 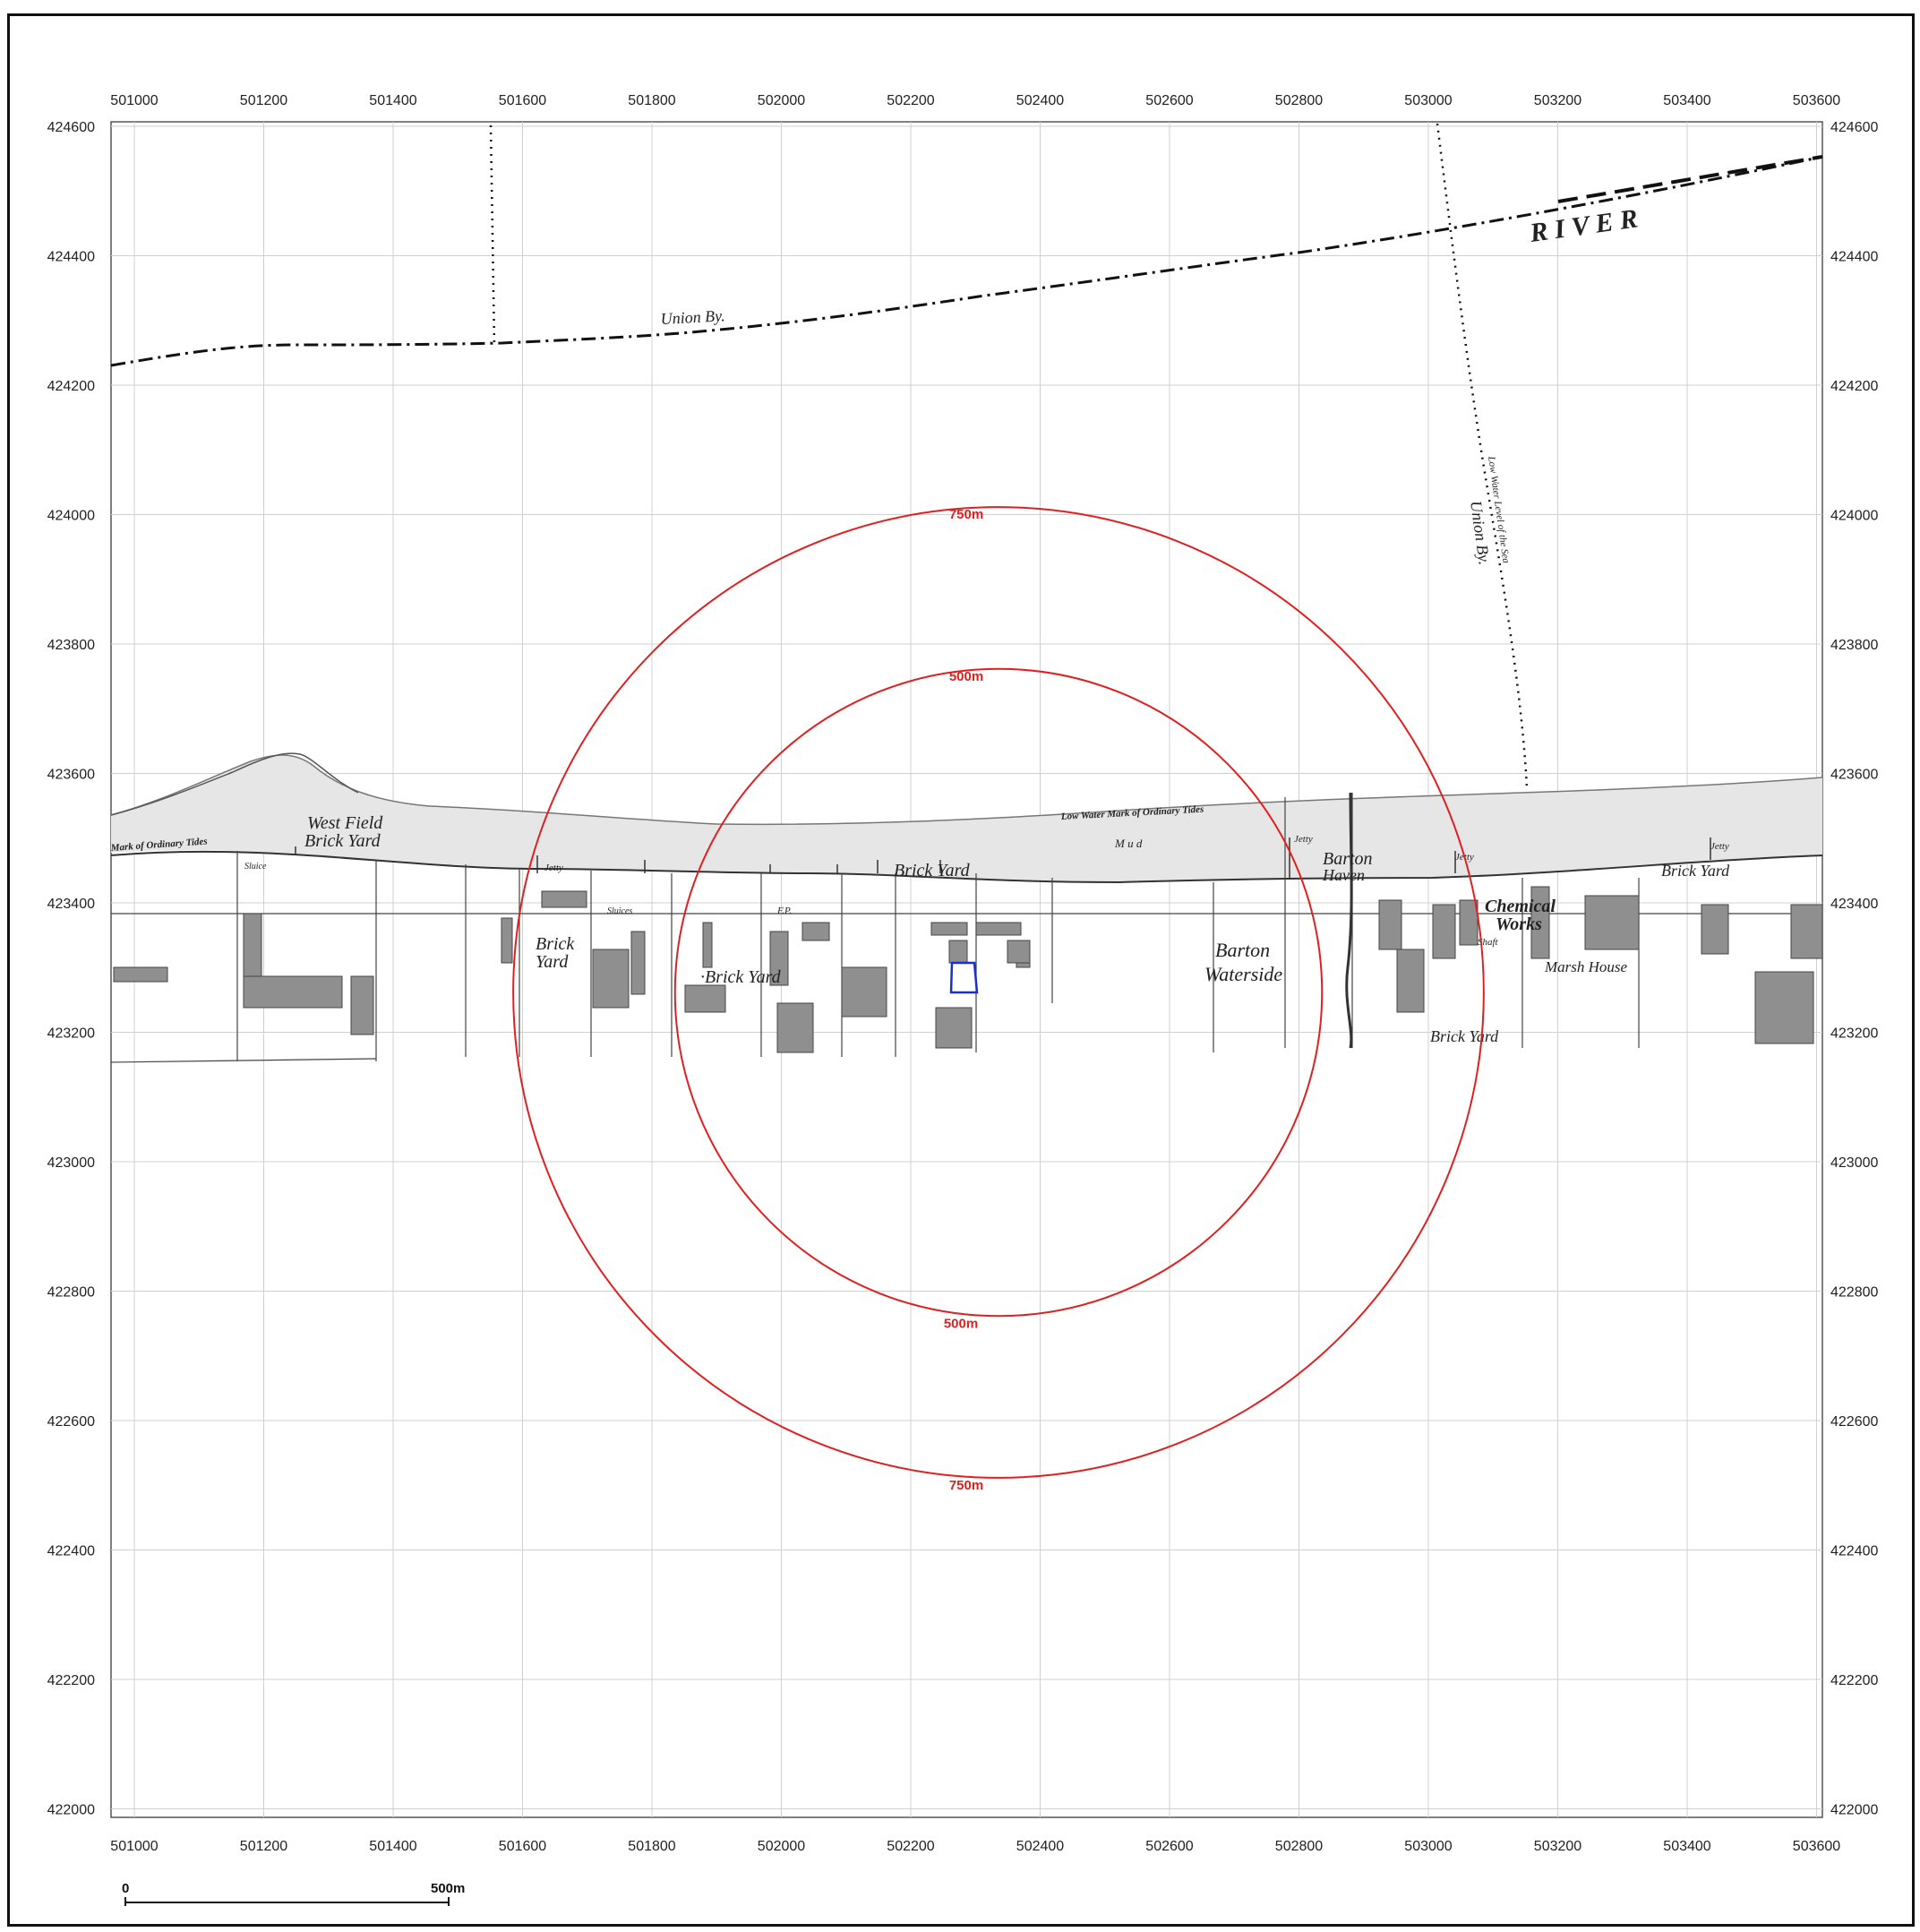 I want to click on easting-tick-label: 502200, so click(x=910, y=100).